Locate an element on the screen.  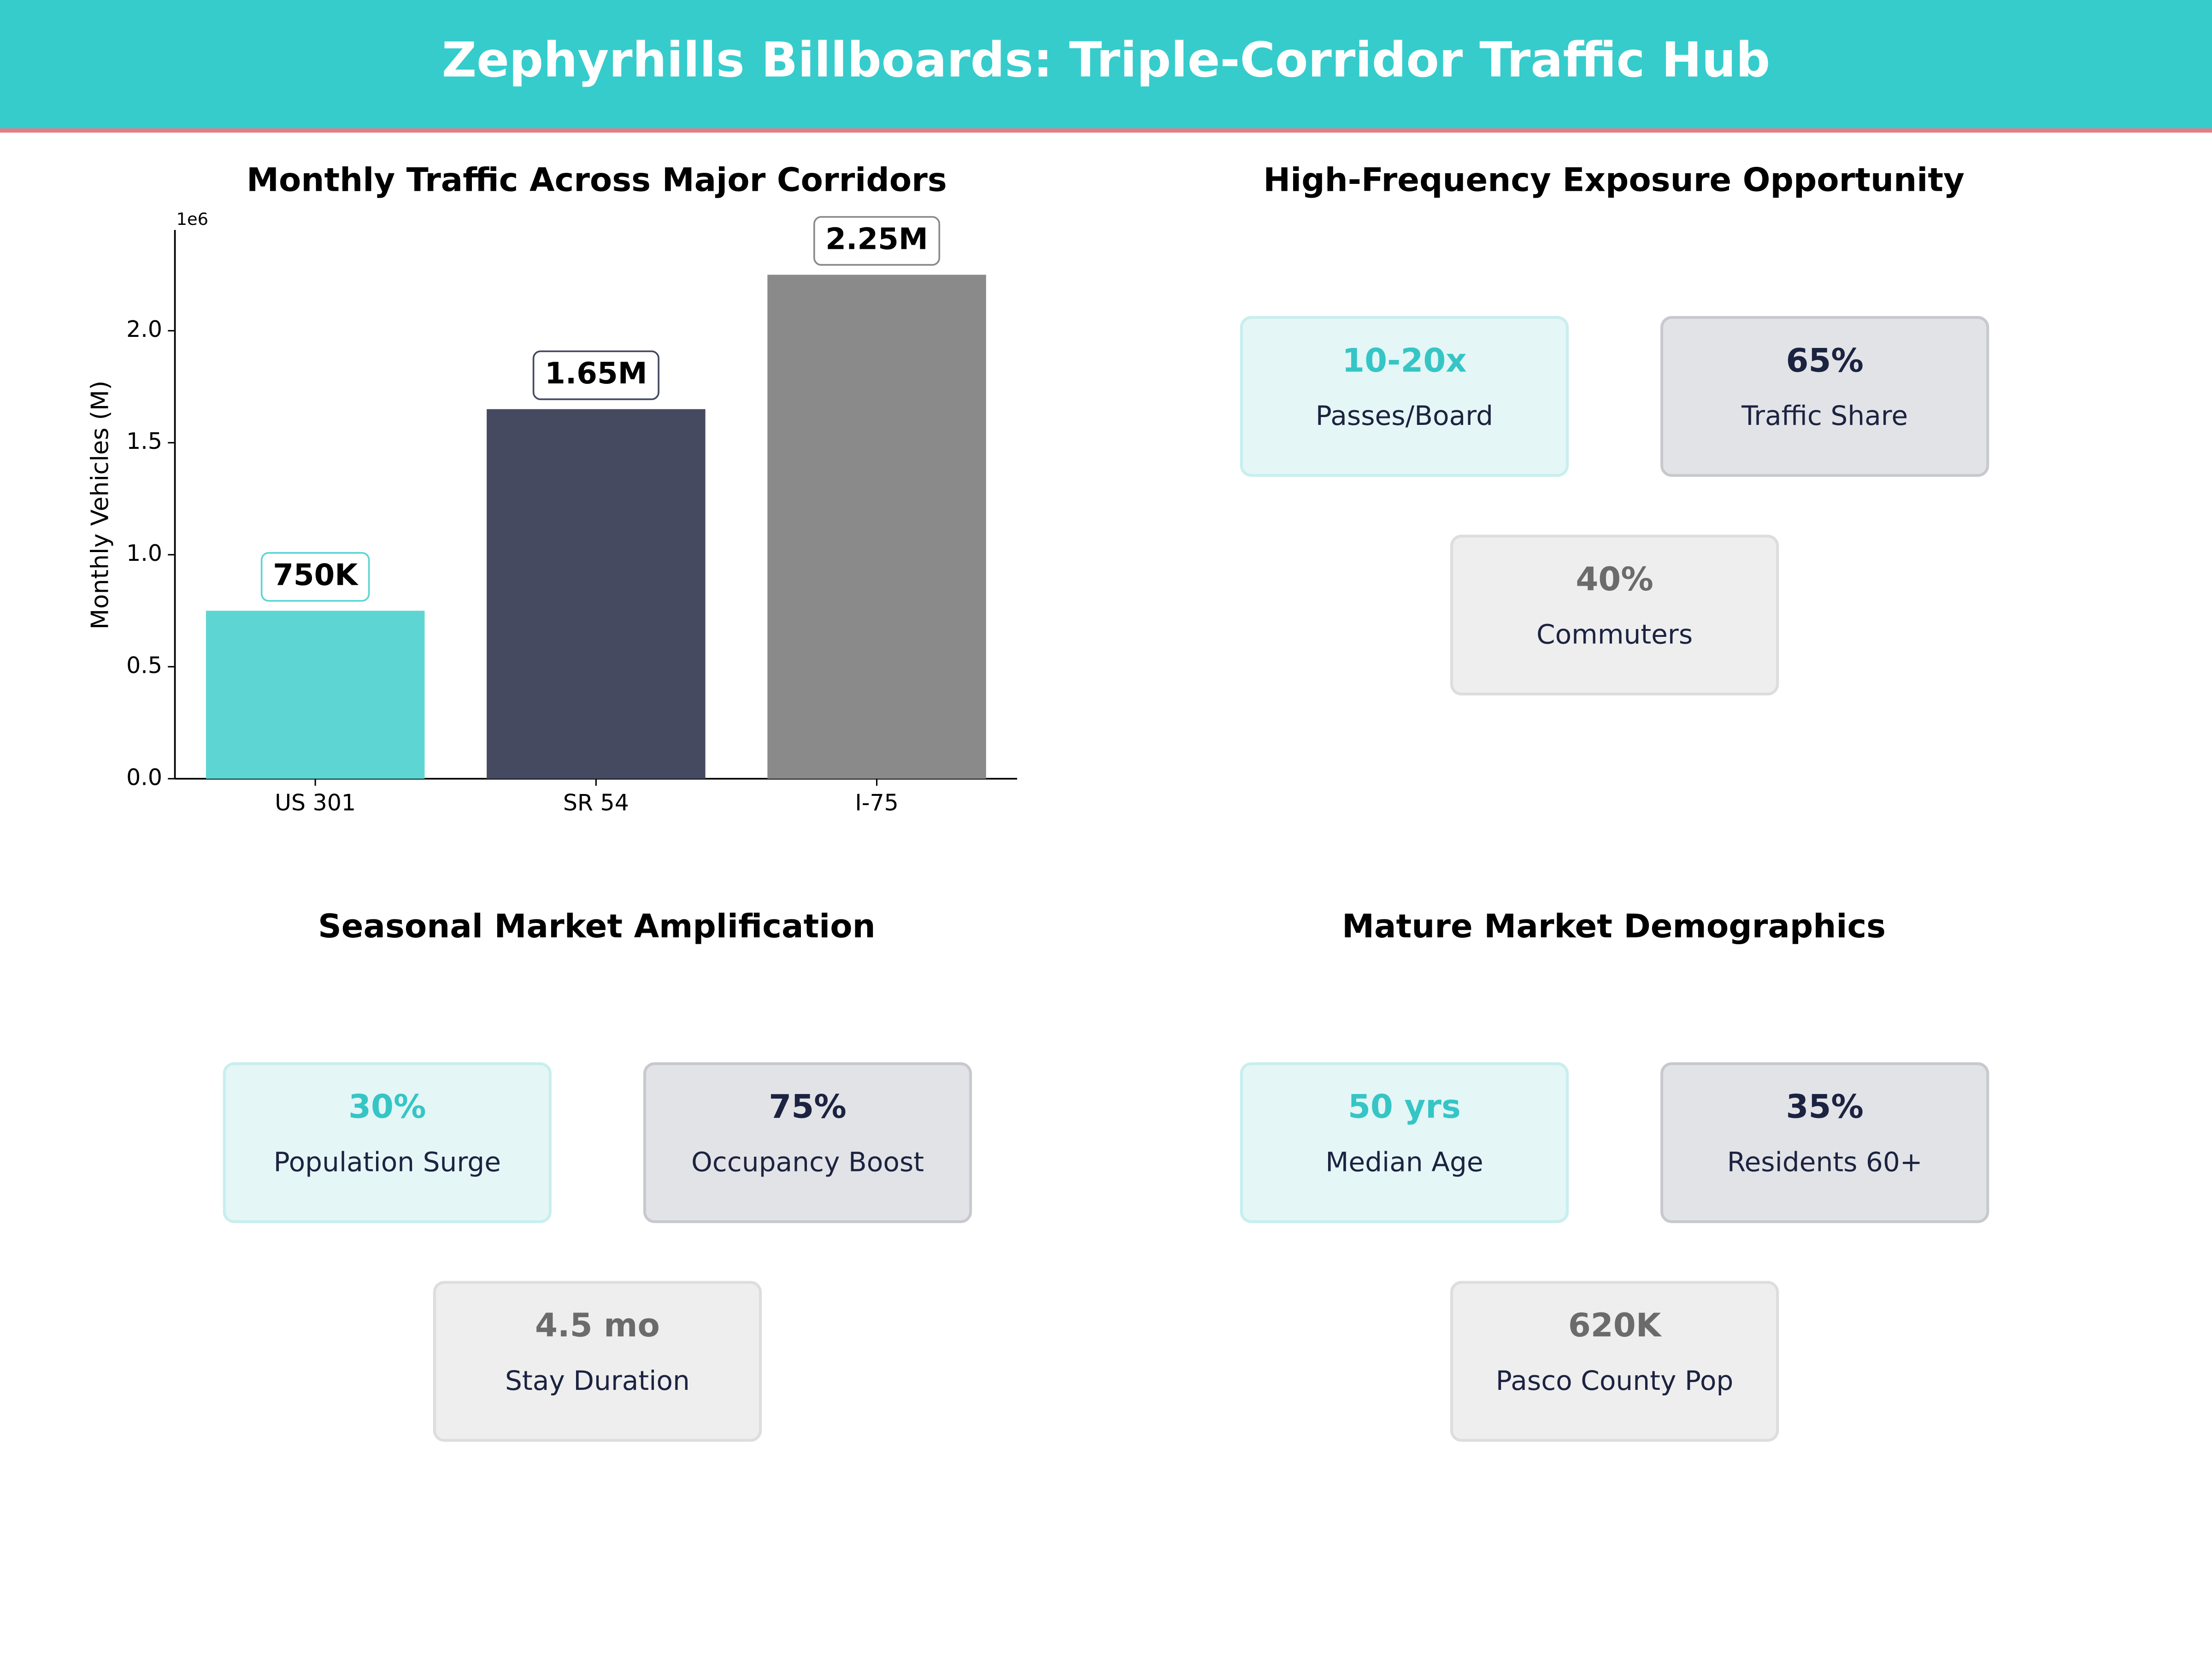
kpi-label: Stay Duration is located at coordinates (597, 1380).